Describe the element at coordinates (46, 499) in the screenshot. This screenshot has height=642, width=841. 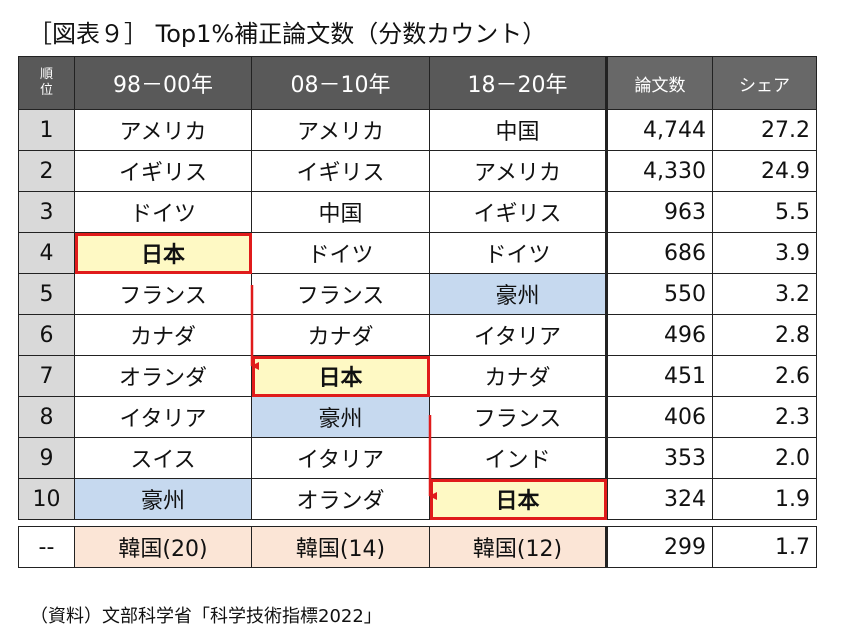
I see `rank-cell: 10` at that location.